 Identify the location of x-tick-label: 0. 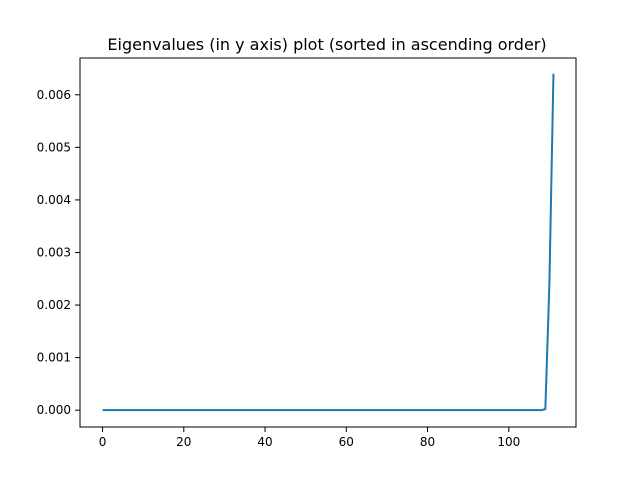
(103, 442).